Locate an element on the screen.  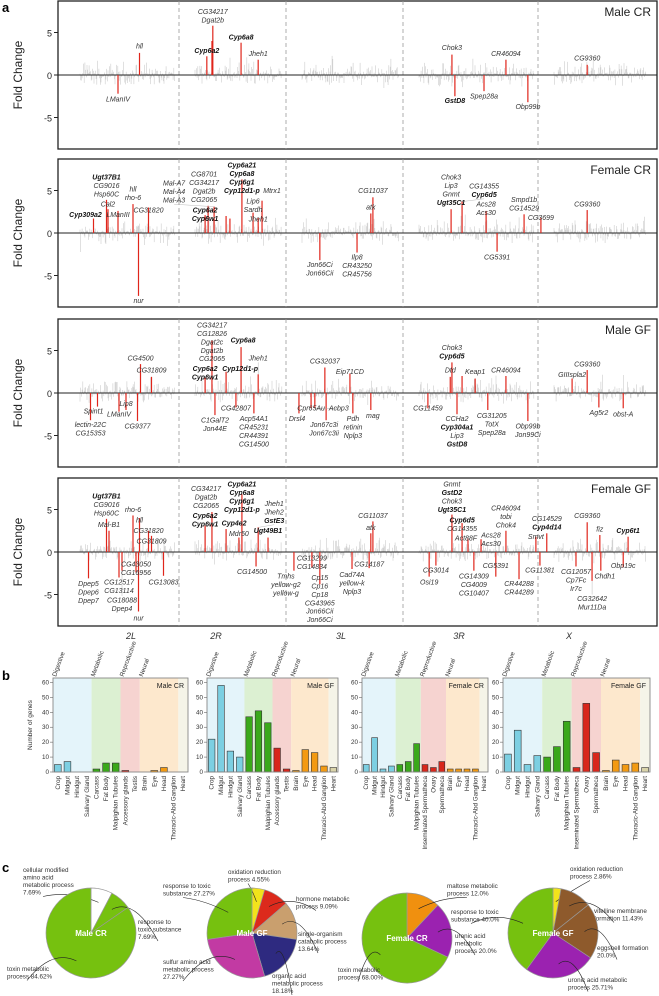
slice-label: maltose metabolic process 12.0% is located at coordinates (472, 890).